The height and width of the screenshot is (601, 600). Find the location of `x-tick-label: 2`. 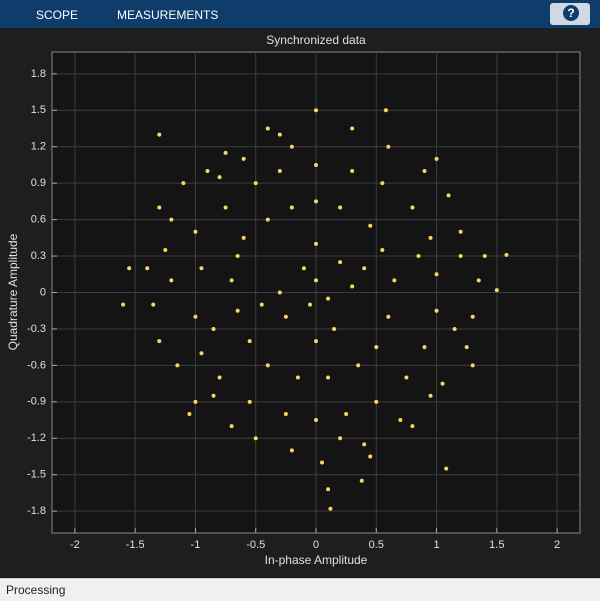

x-tick-label: 2 is located at coordinates (557, 545).